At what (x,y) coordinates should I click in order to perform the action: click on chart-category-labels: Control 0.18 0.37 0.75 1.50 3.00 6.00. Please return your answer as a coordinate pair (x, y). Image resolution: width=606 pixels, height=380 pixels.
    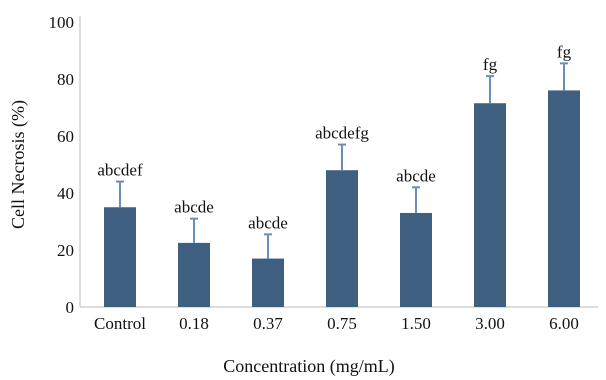
    Looking at the image, I should click on (336, 323).